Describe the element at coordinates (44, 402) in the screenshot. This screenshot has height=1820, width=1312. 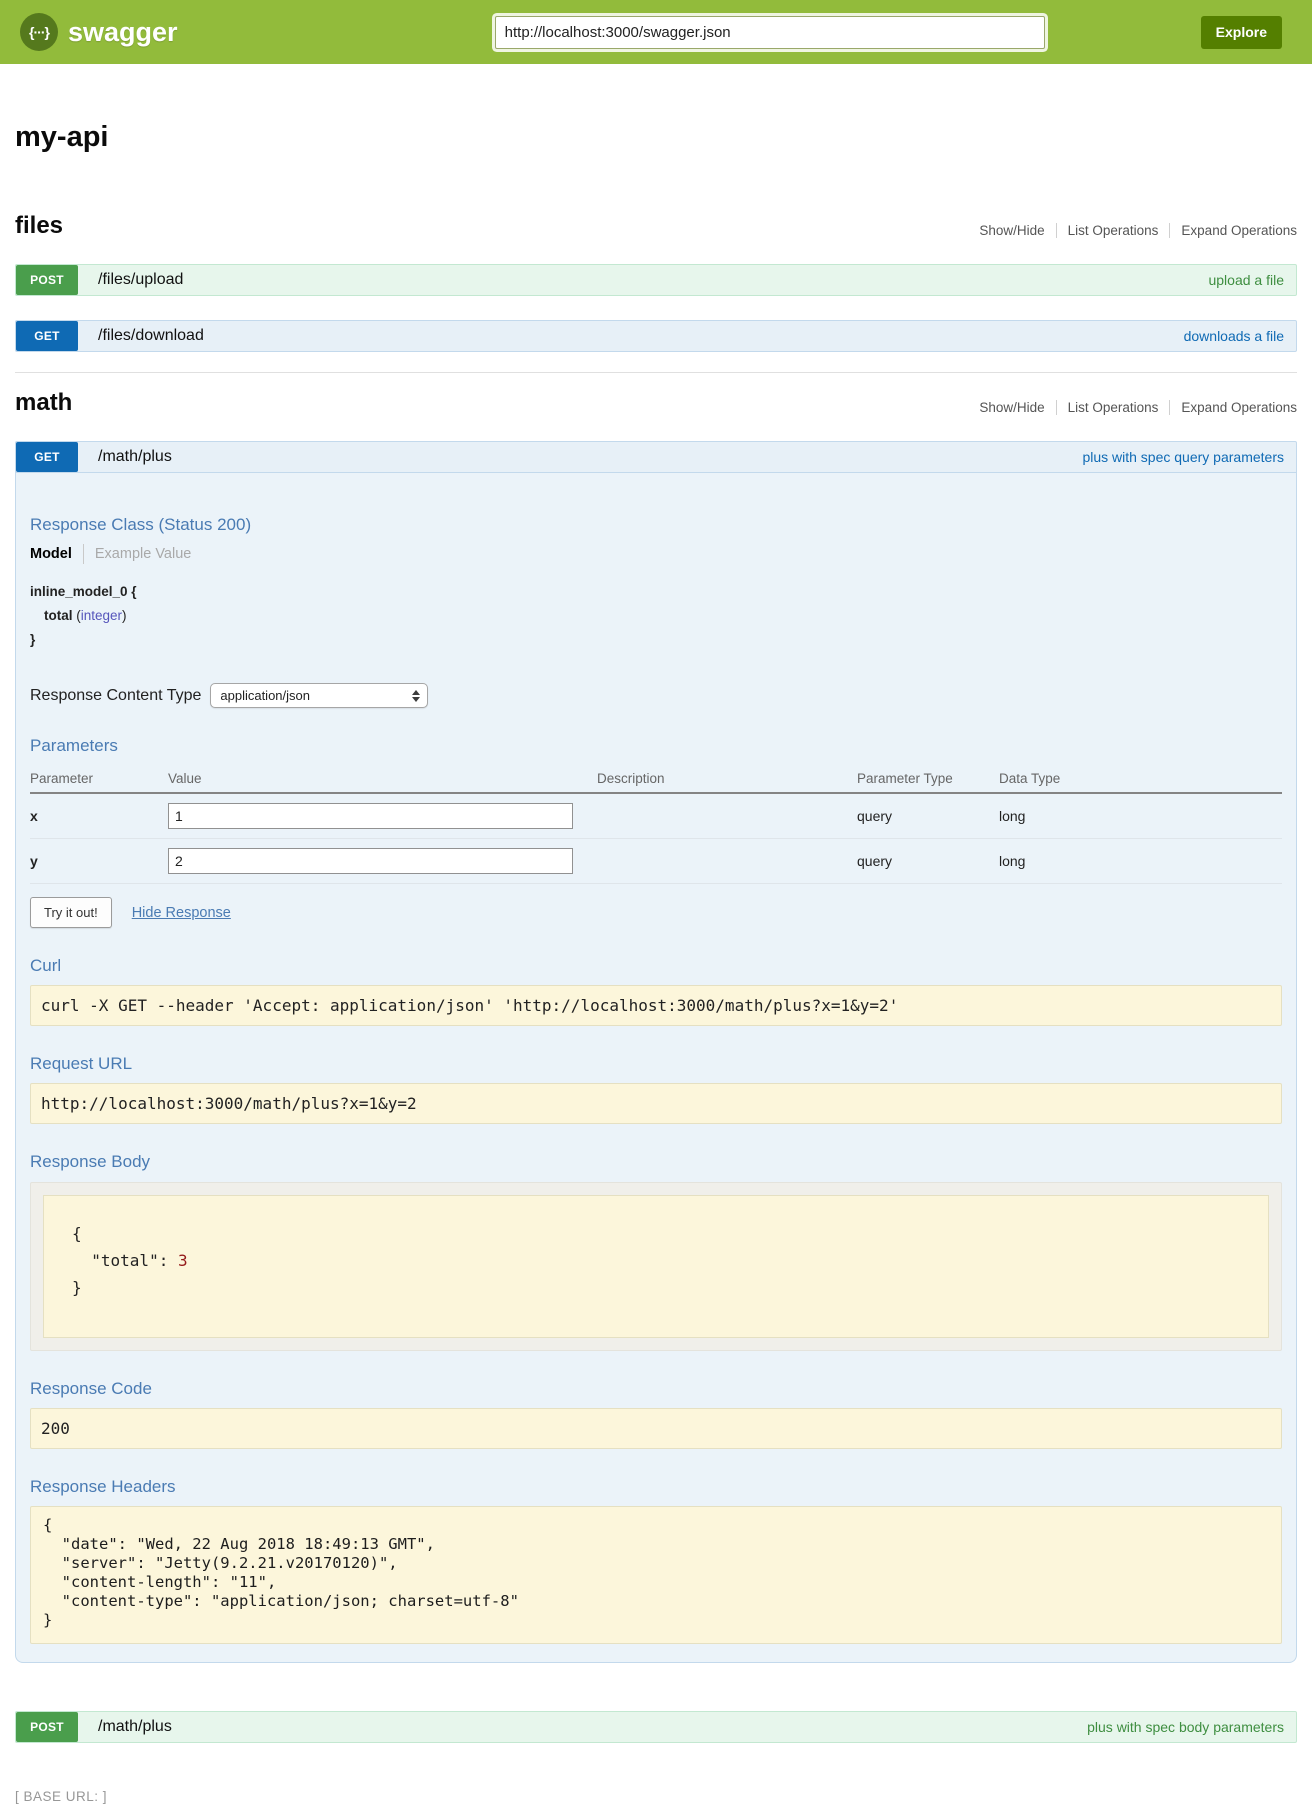
I see `math-section-title: math` at that location.